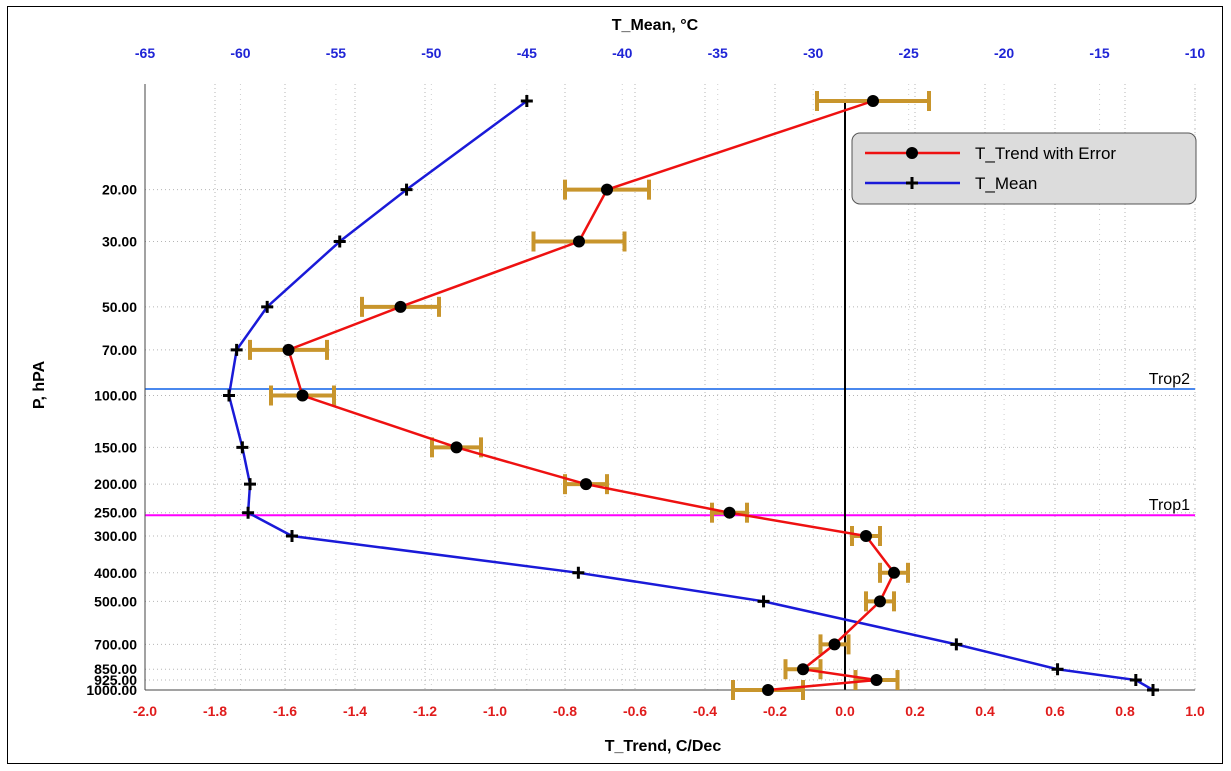 This screenshot has height=771, width=1231. What do you see at coordinates (115, 484) in the screenshot?
I see `y-tick-label: 200.00` at bounding box center [115, 484].